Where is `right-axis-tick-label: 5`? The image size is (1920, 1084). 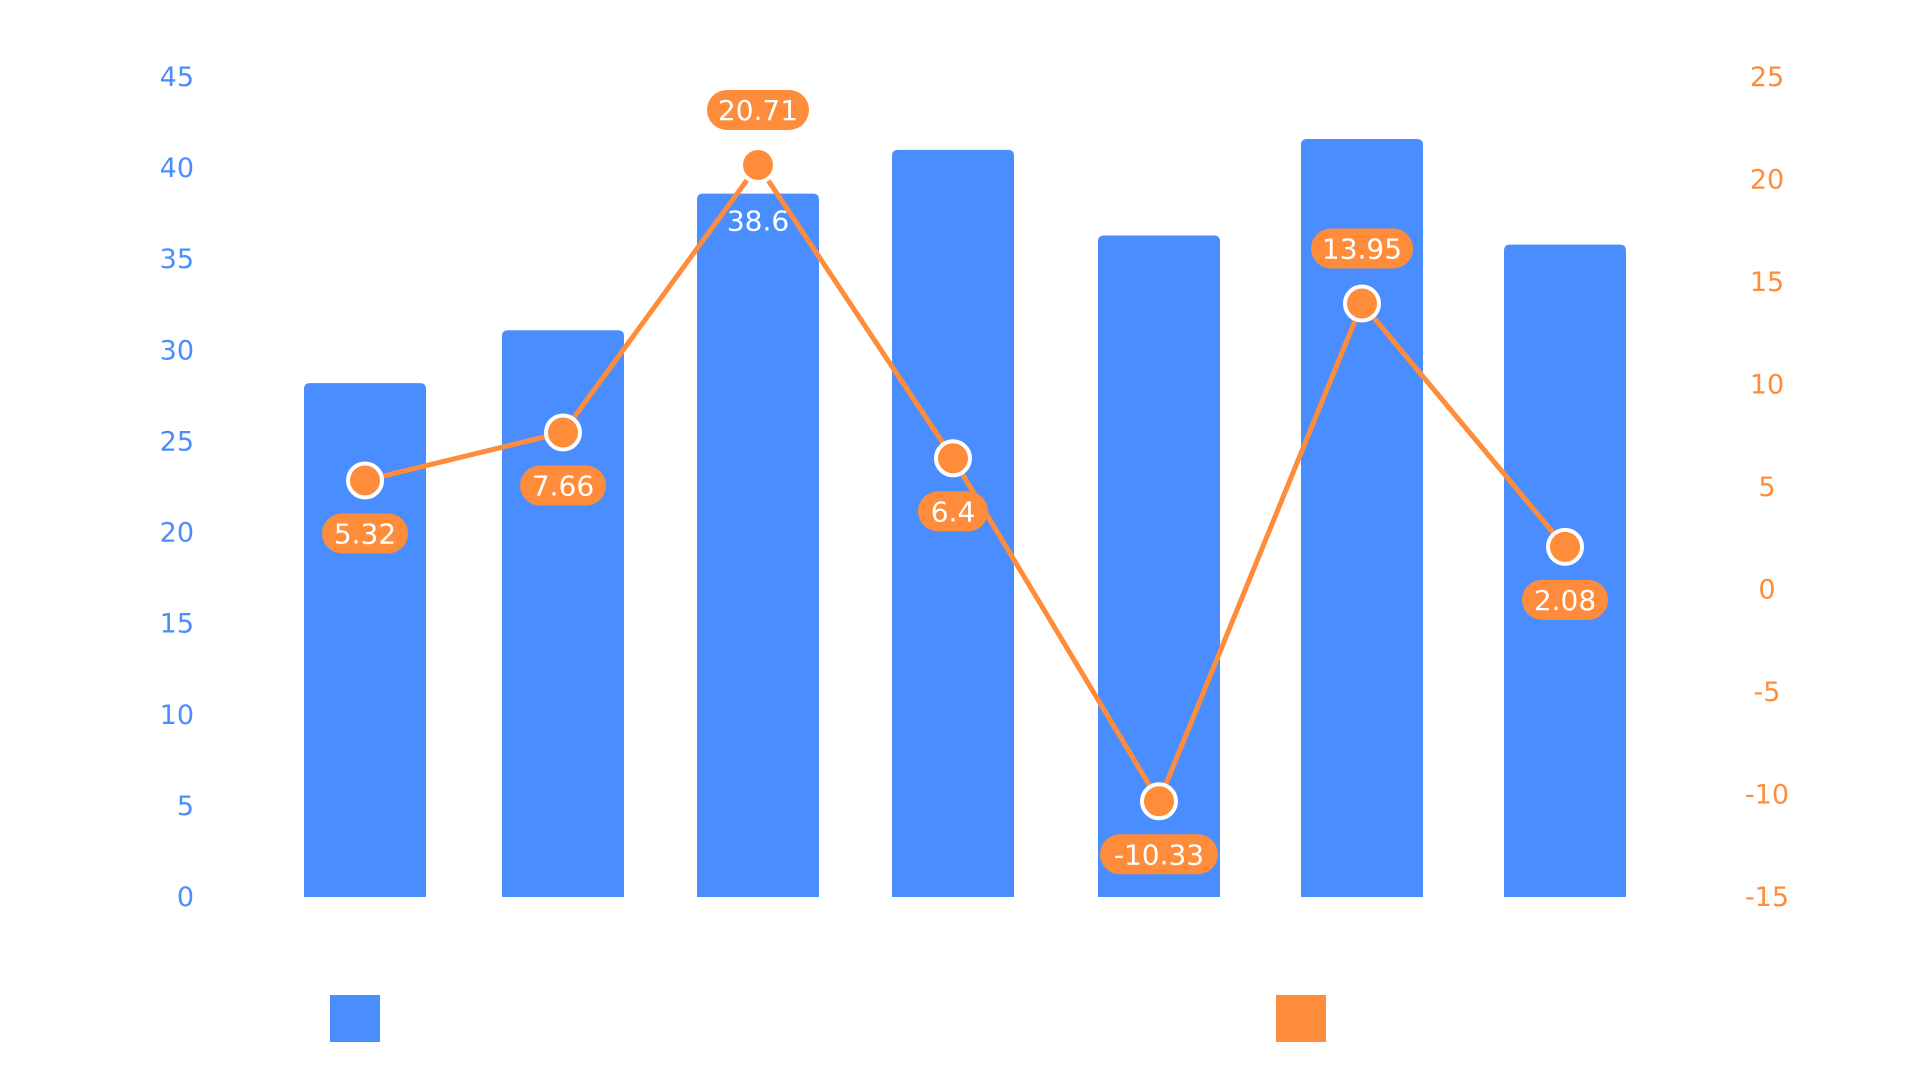
right-axis-tick-label: 5 is located at coordinates (1766, 487).